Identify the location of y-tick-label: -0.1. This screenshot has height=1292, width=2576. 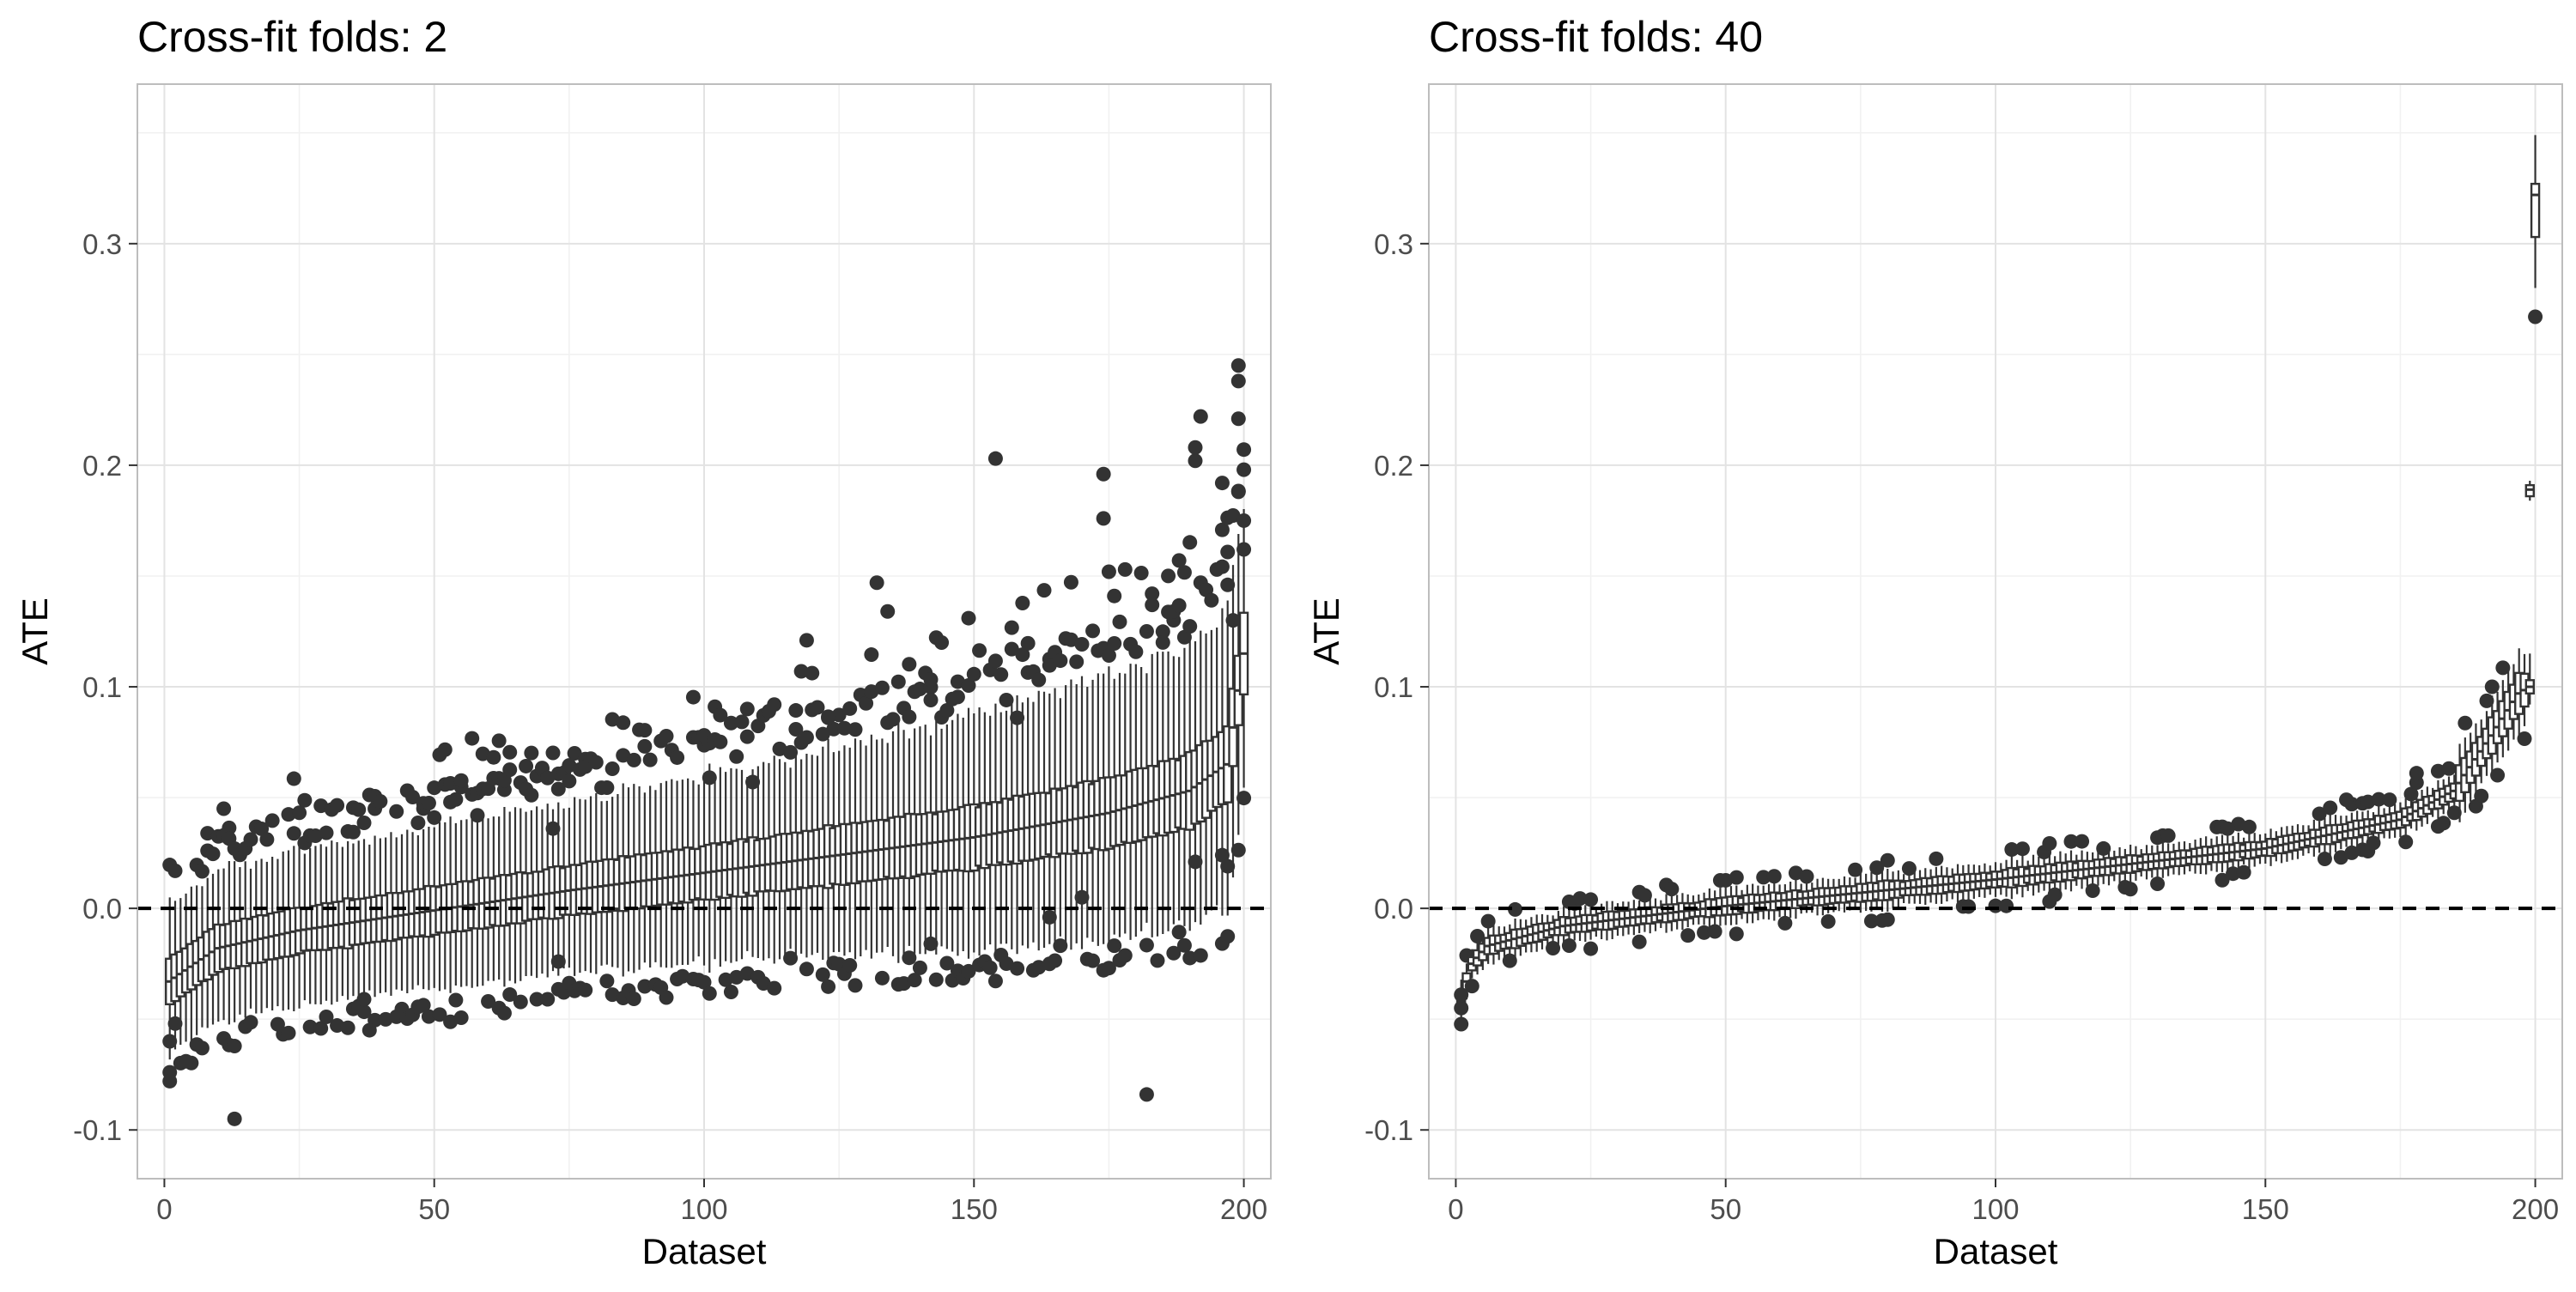
(1389, 1130).